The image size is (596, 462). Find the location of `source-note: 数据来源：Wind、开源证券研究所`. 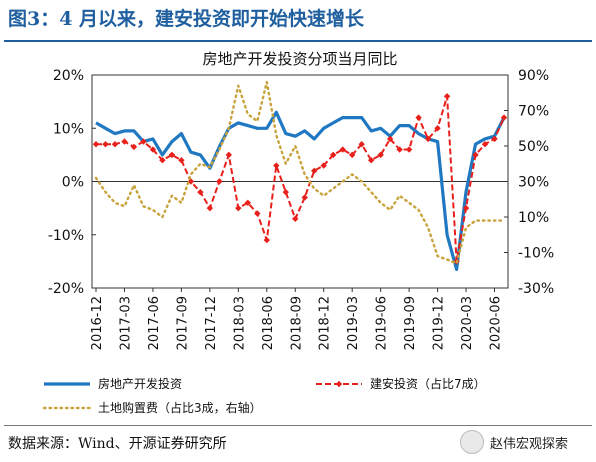

source-note: 数据来源：Wind、开源证券研究所 is located at coordinates (117, 444).